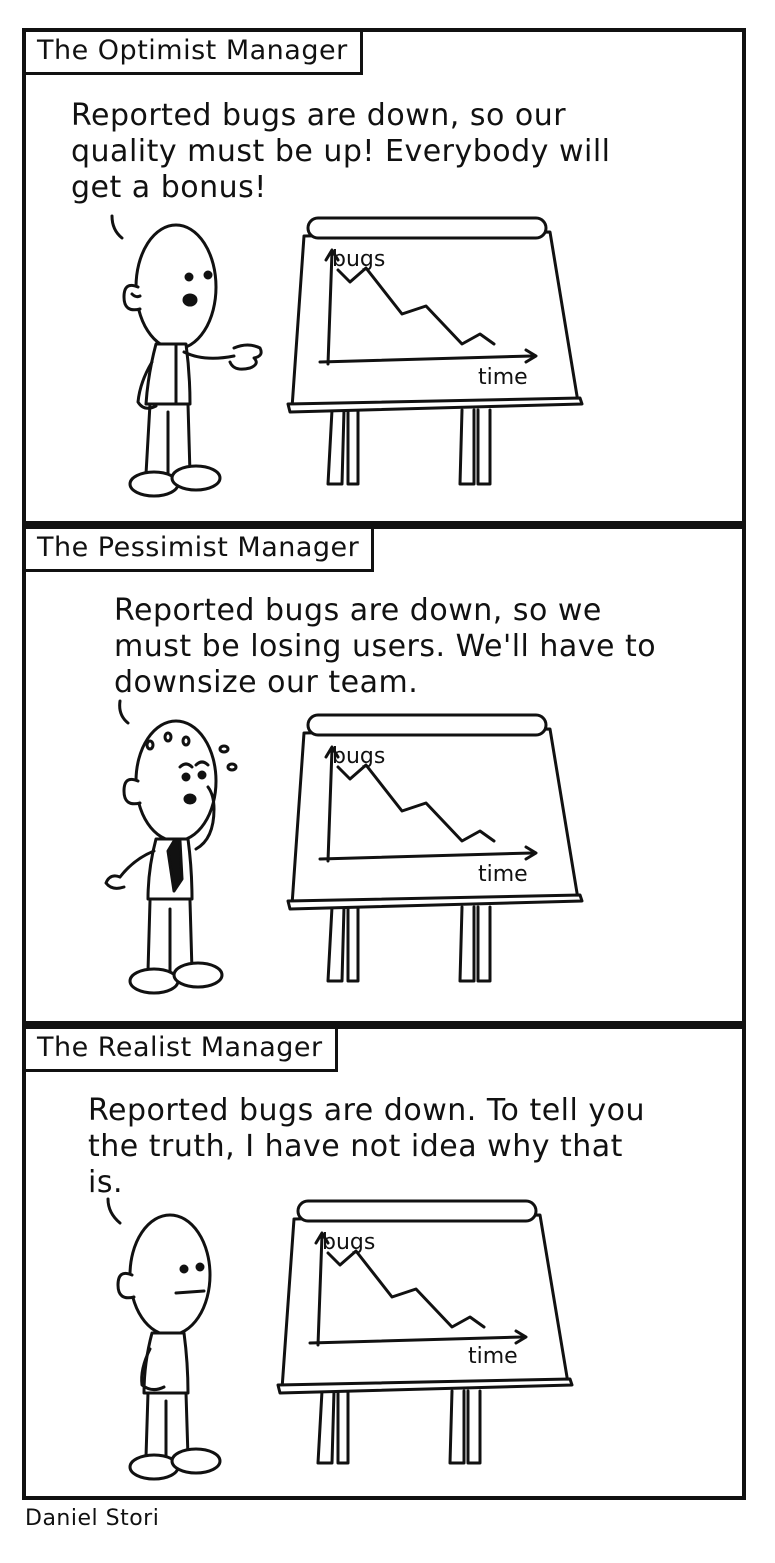 This screenshot has width=775, height=1563. I want to click on panel-title: The Pessimist Manager, so click(200, 550).